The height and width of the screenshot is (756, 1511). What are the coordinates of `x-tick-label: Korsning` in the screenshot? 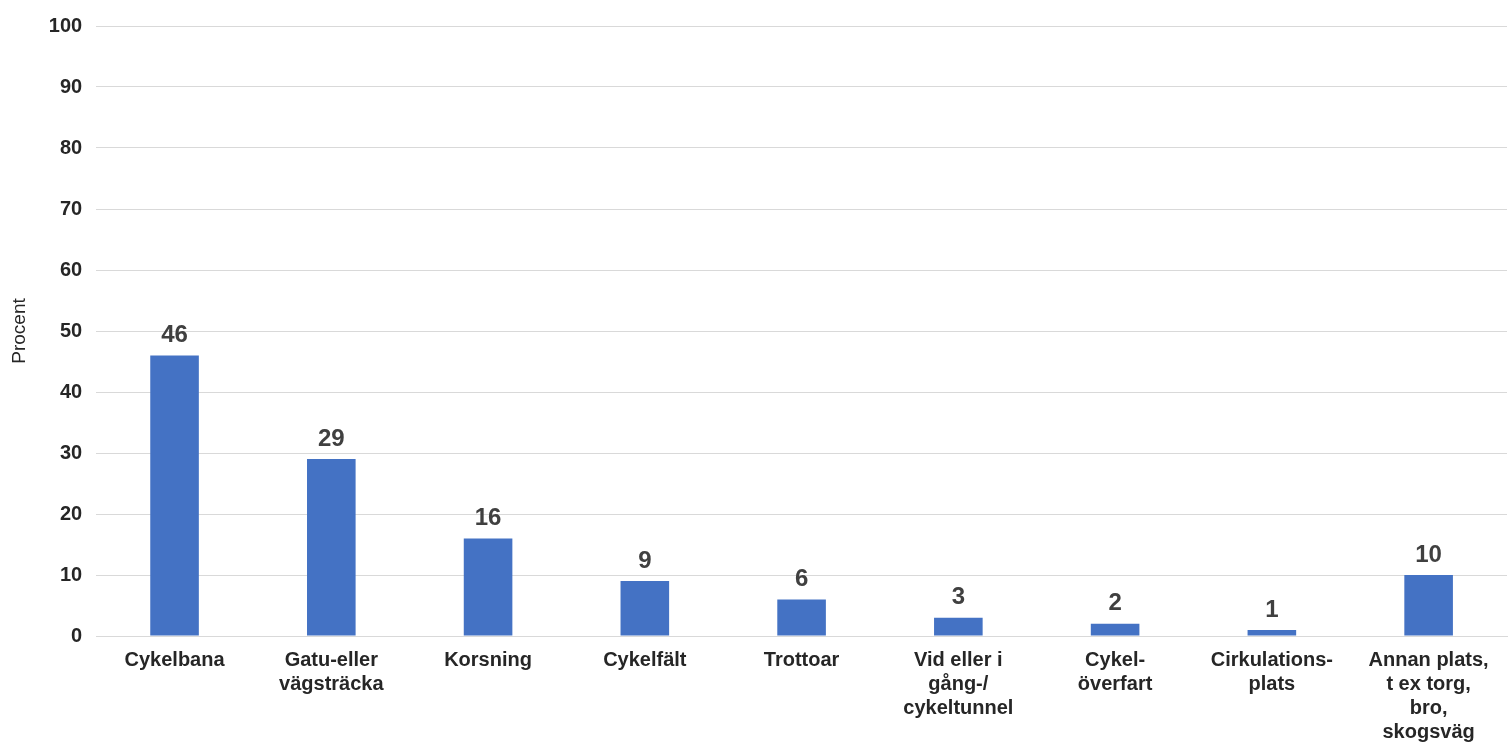 It's located at (488, 658).